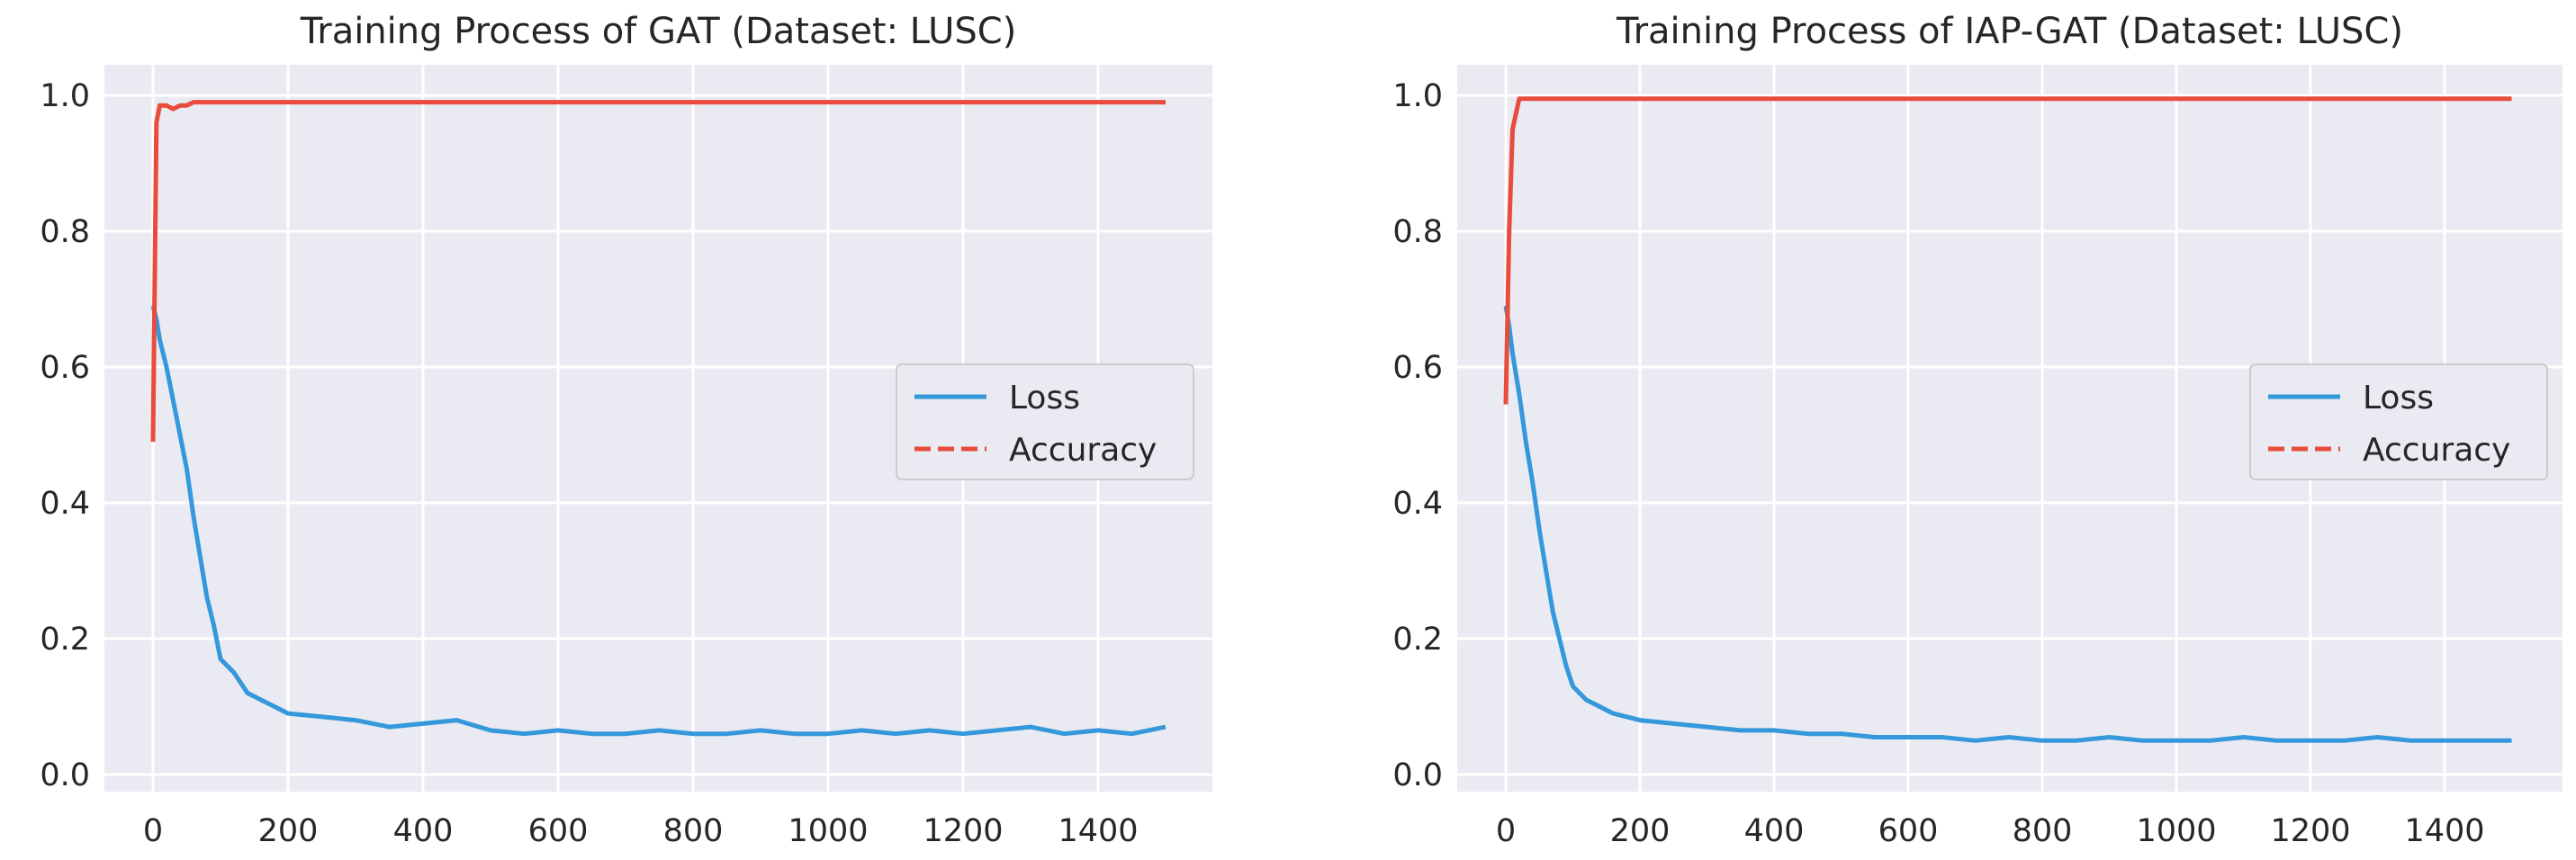 Image resolution: width=2576 pixels, height=860 pixels. Describe the element at coordinates (658, 31) in the screenshot. I see `chart-title: Training Process of GAT (Dataset: LUSC)` at that location.